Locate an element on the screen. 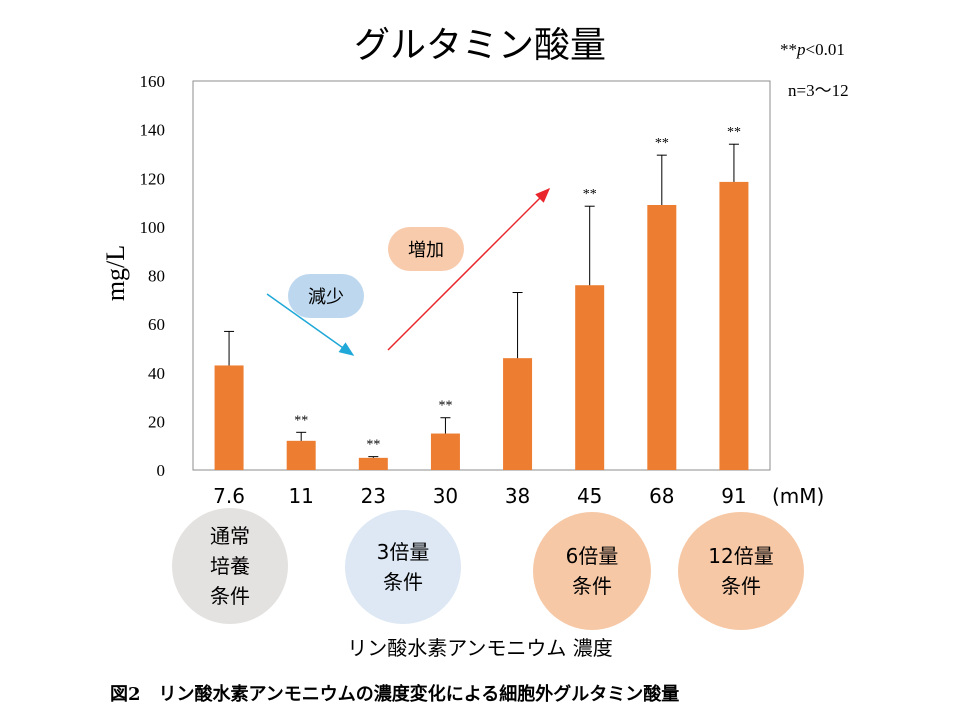  x-tick-label: 30 is located at coordinates (445, 496).